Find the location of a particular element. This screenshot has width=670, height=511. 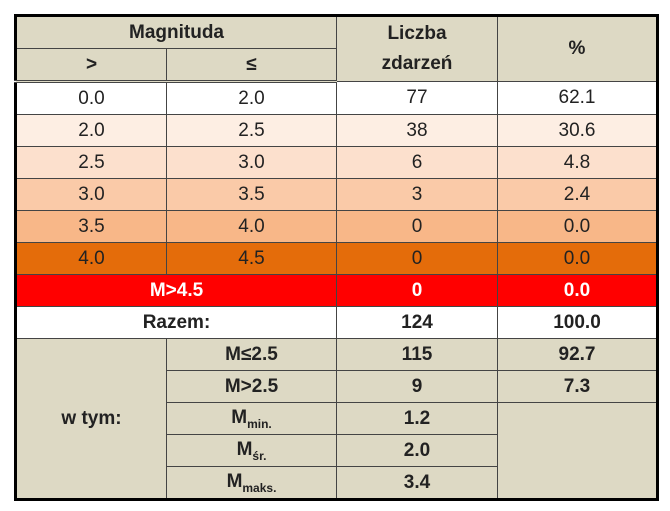

header-row: Magnituda Liczba zdarzeń % is located at coordinates (336, 48).